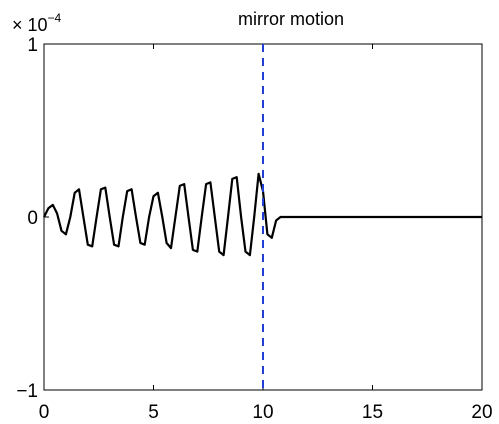 Image resolution: width=499 pixels, height=424 pixels. I want to click on y-tick-label: −1, so click(27, 391).